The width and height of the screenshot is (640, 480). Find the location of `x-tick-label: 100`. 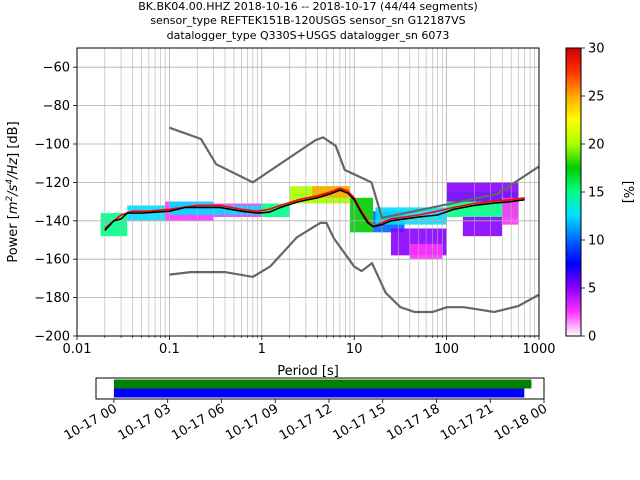

x-tick-label: 100 is located at coordinates (446, 349).